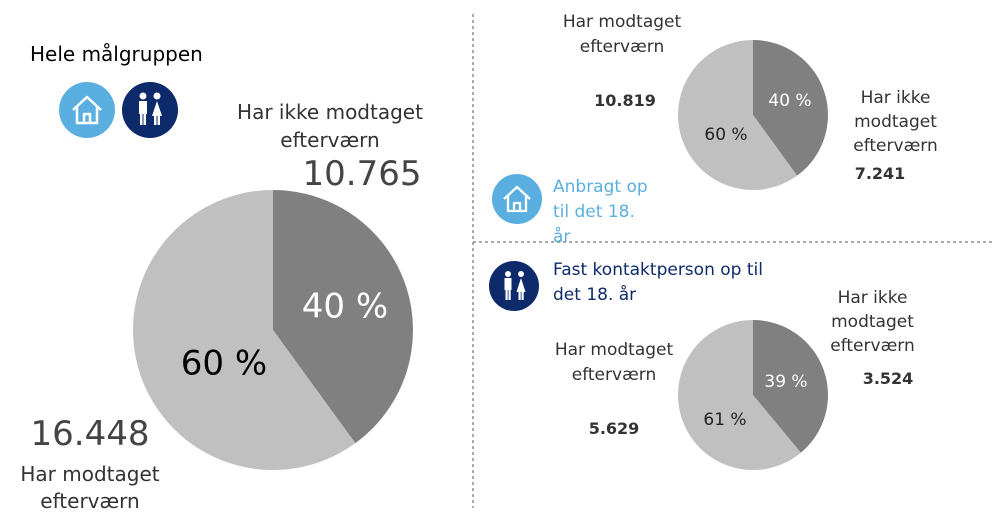 This screenshot has width=993, height=515. What do you see at coordinates (614, 428) in the screenshot?
I see `count-label: 5.629` at bounding box center [614, 428].